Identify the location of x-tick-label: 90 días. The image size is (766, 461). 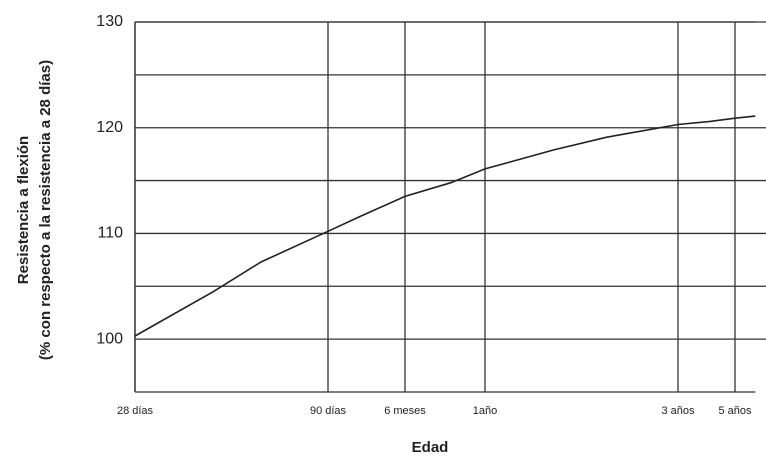
(328, 411).